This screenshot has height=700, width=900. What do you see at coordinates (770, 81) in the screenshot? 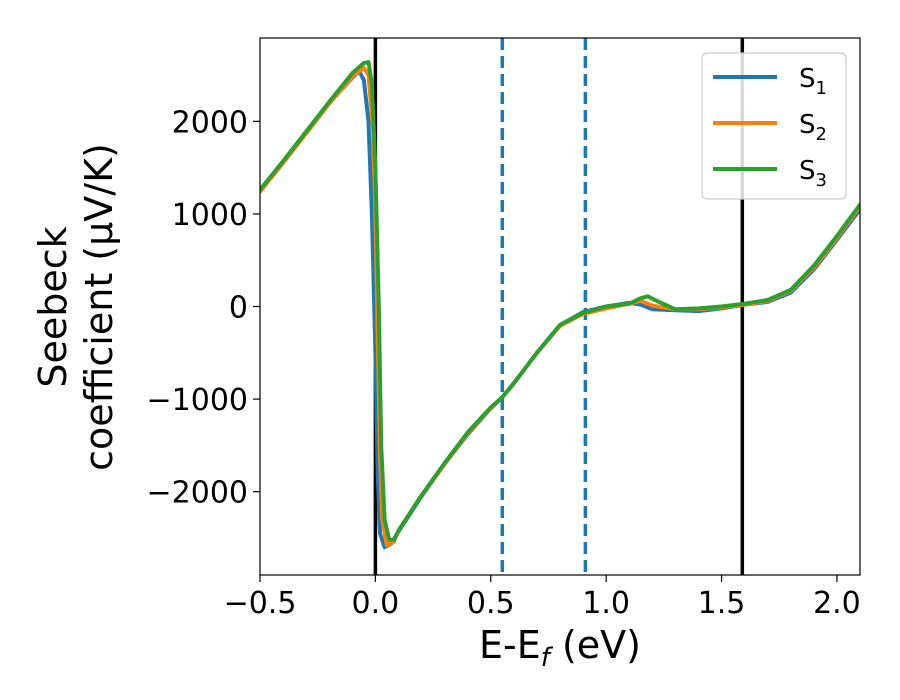
I see `legend-item-s1: S1` at bounding box center [770, 81].